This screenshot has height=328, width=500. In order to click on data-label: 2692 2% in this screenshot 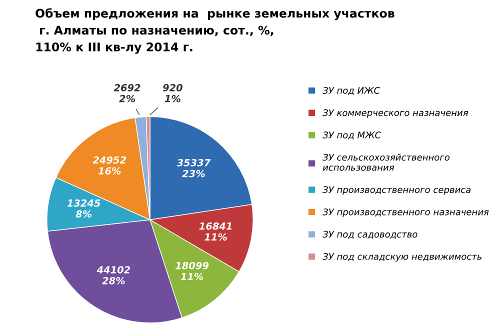, I will do `click(127, 93)`.